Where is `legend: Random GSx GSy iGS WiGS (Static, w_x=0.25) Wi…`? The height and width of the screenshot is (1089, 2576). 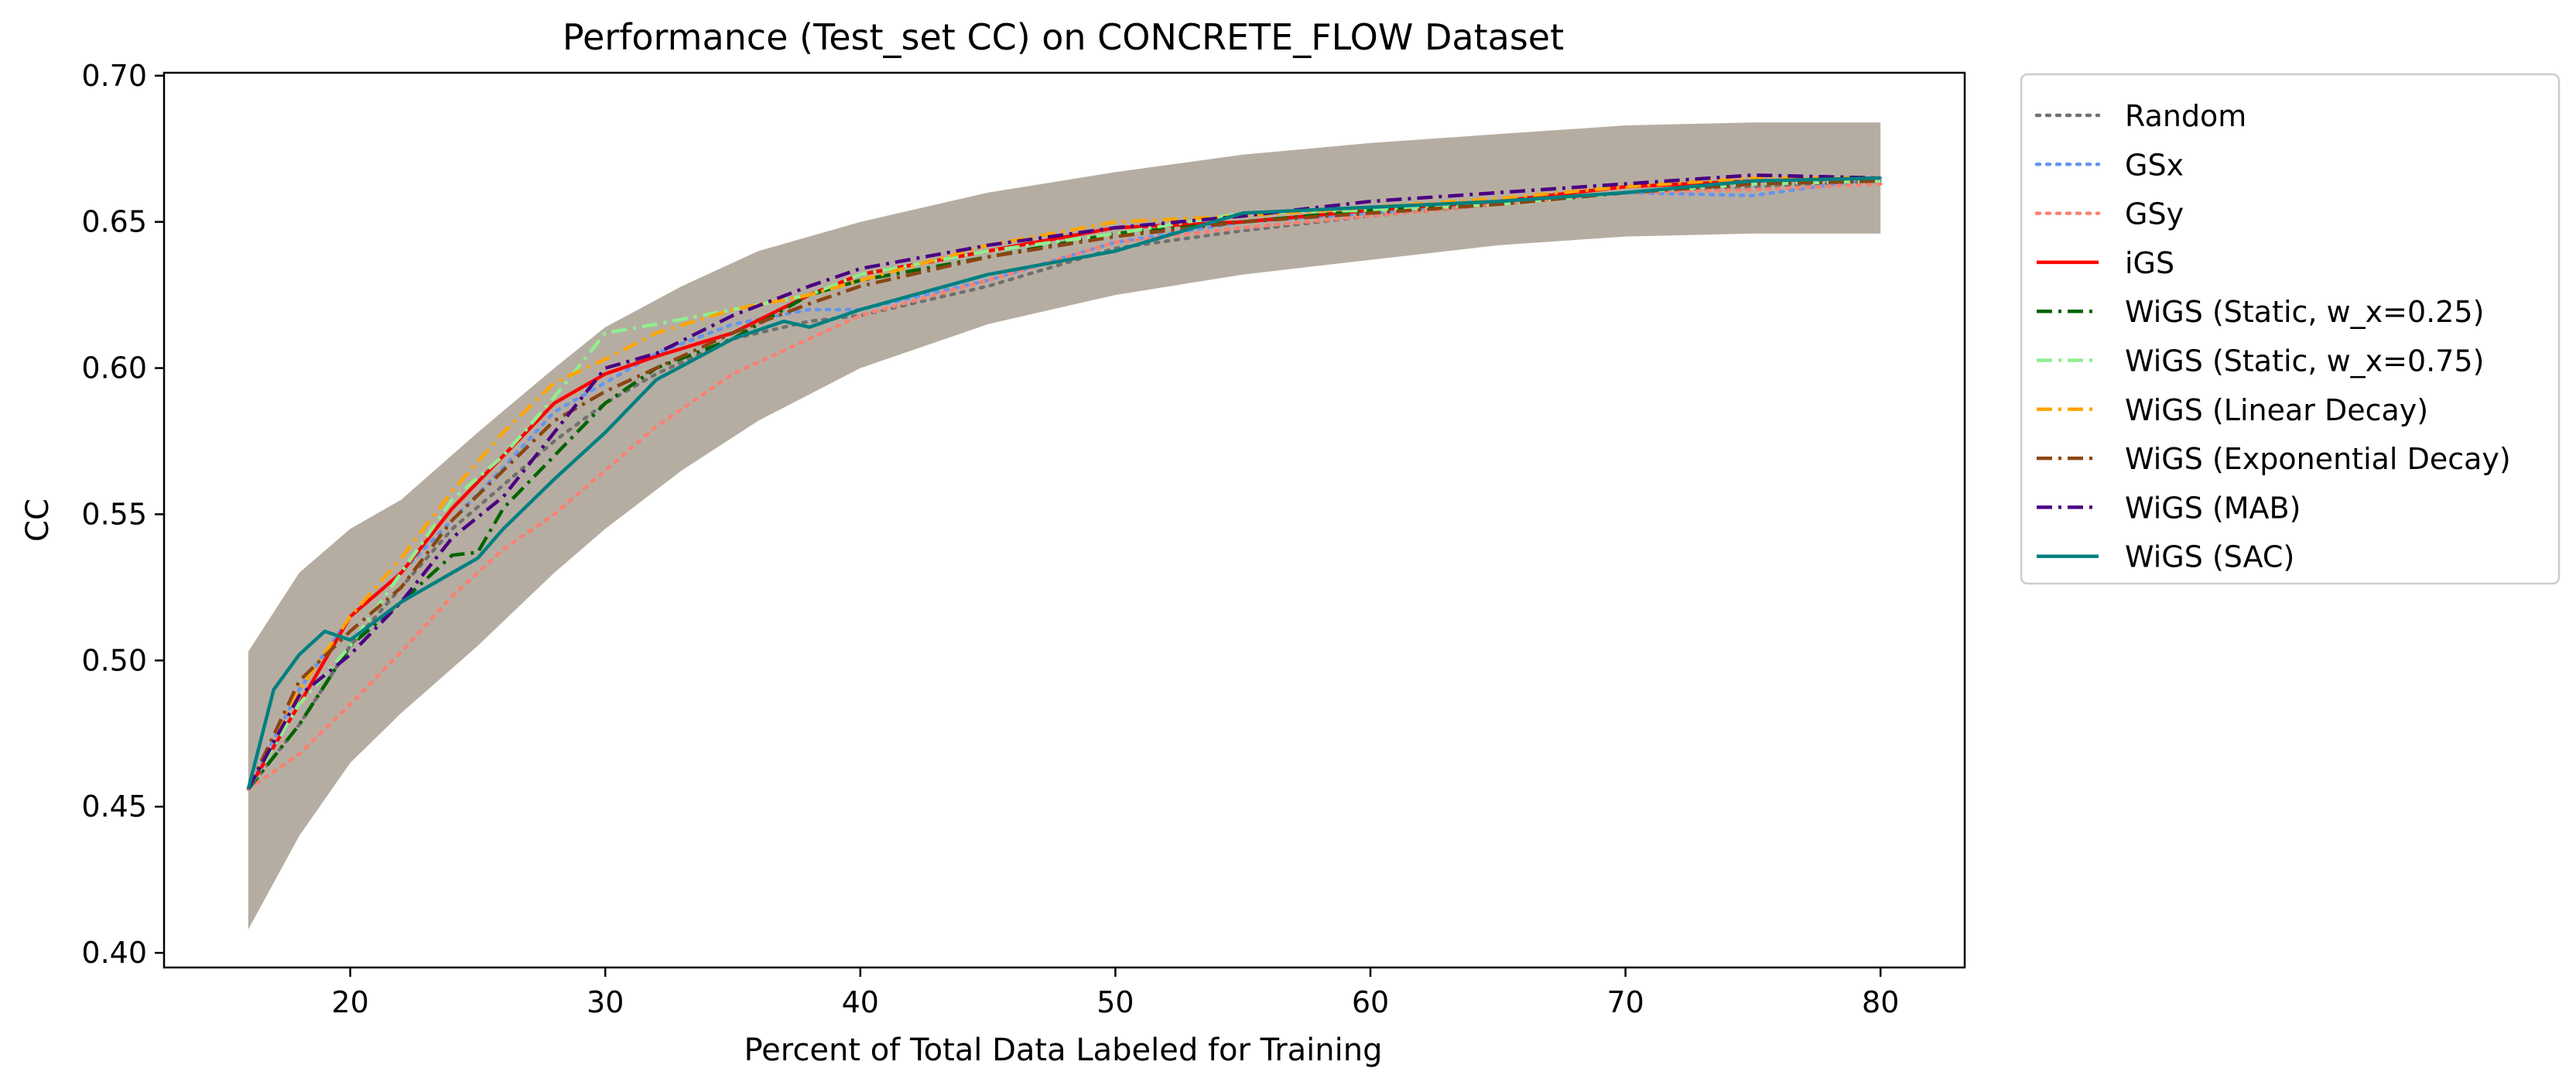 legend: Random GSx GSy iGS WiGS (Static, w_x=0.25) Wi… is located at coordinates (2291, 329).